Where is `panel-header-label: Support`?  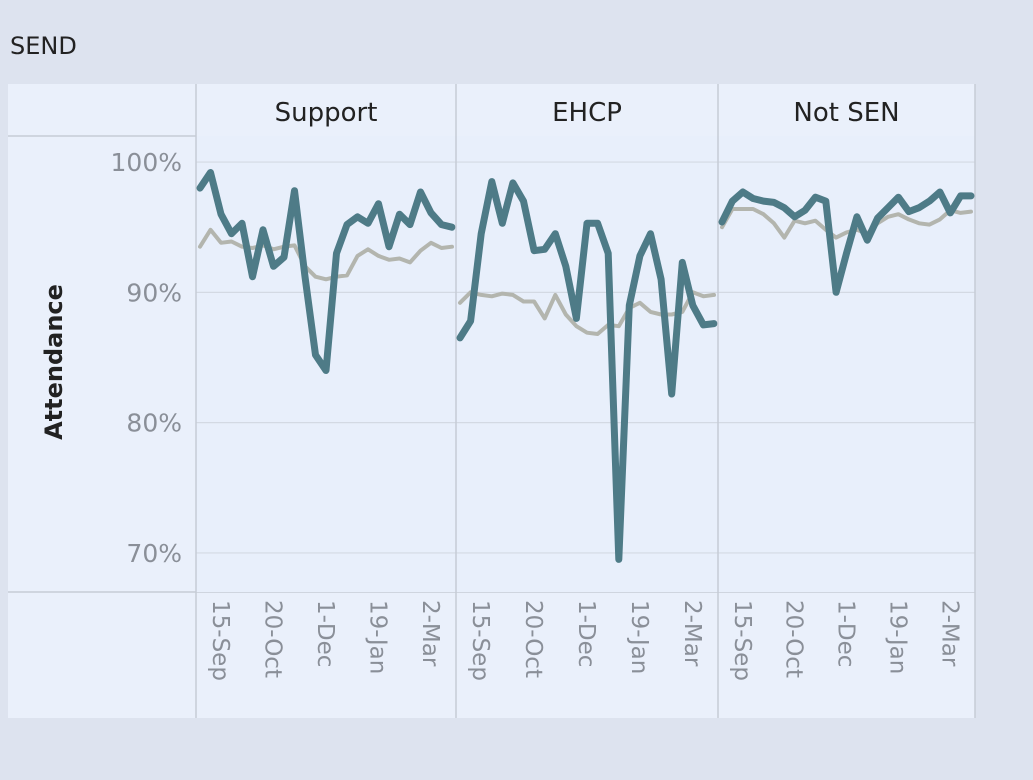
panel-header-label: Support is located at coordinates (326, 113).